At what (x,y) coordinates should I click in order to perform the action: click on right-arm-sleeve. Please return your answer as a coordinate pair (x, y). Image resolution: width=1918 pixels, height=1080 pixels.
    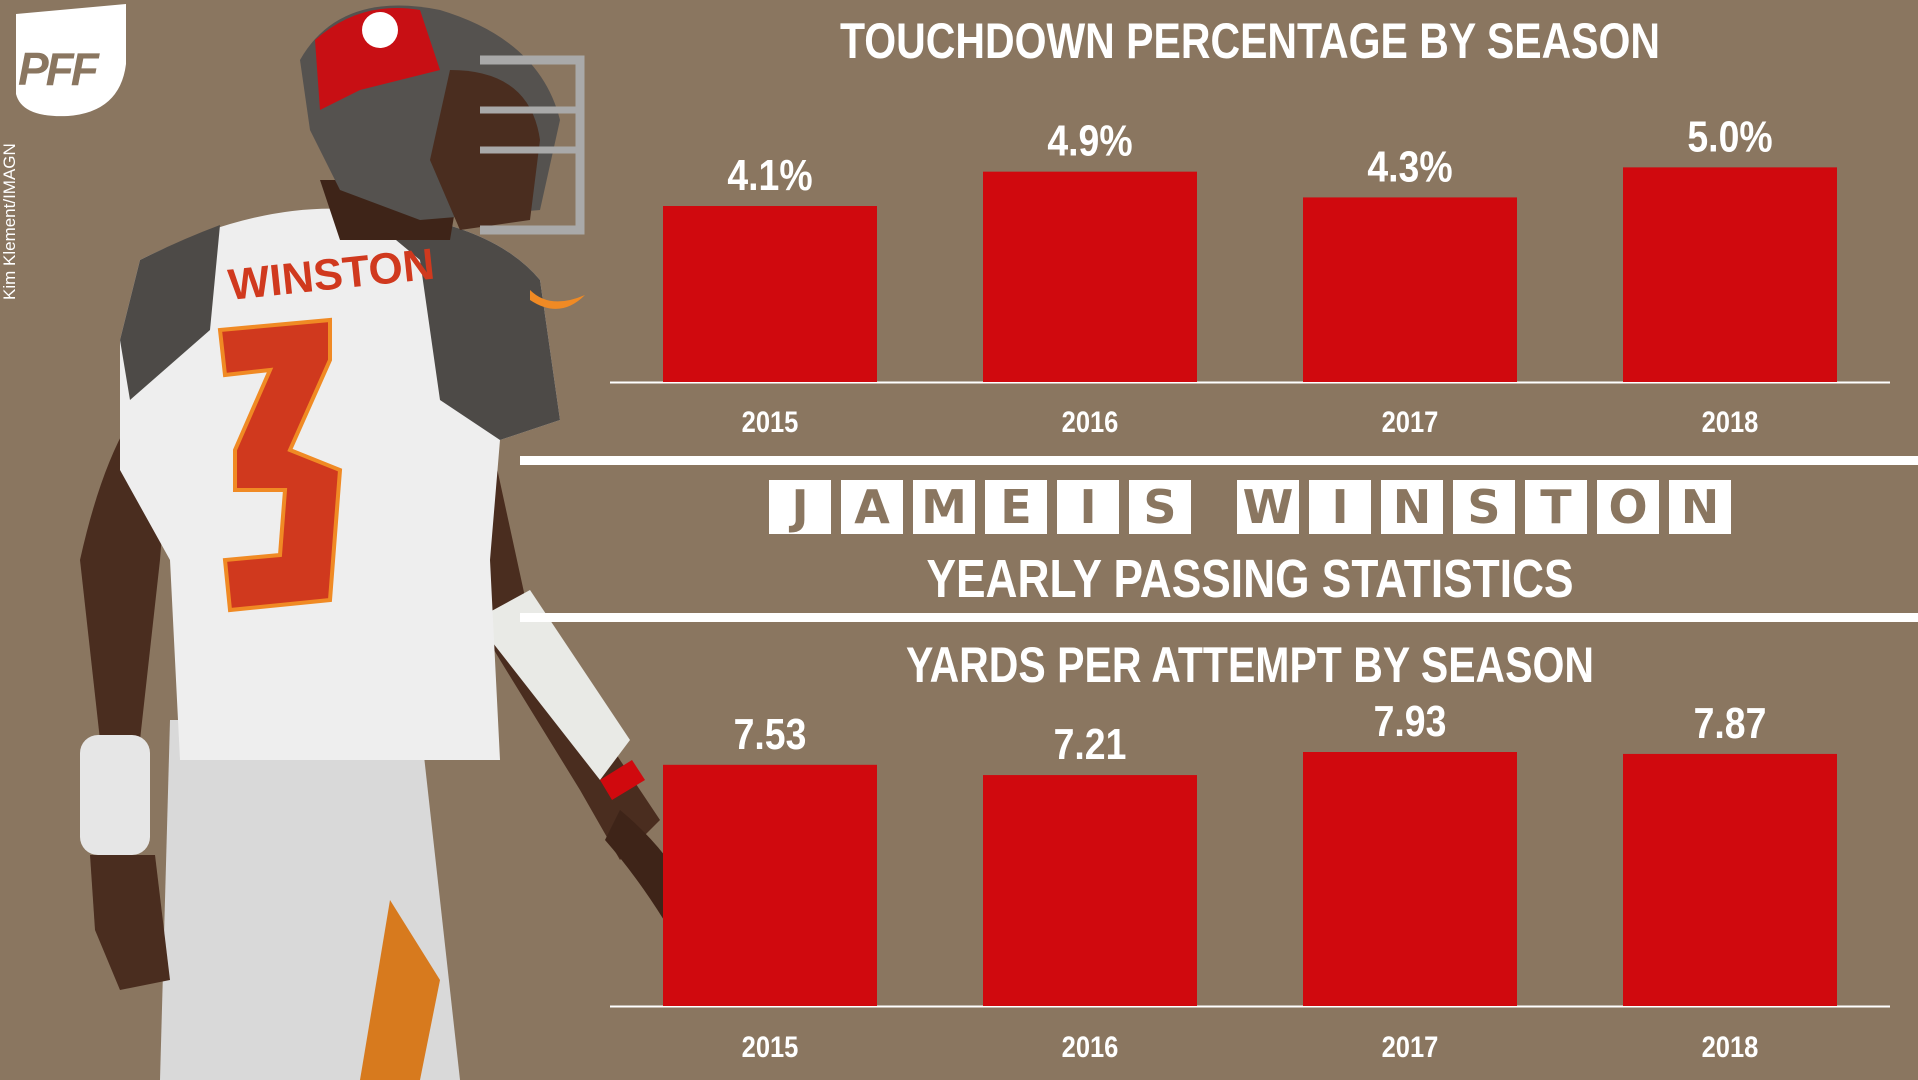
    Looking at the image, I should click on (552, 685).